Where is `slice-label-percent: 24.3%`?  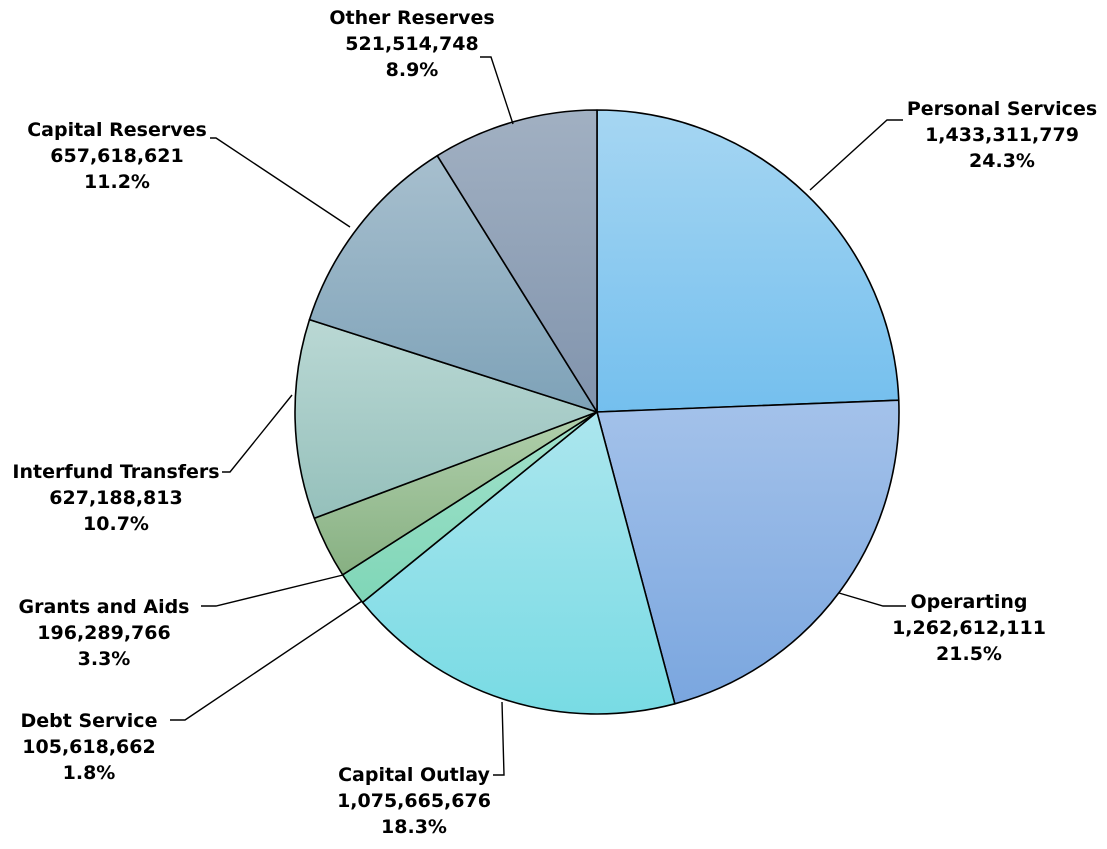 slice-label-percent: 24.3% is located at coordinates (1002, 161).